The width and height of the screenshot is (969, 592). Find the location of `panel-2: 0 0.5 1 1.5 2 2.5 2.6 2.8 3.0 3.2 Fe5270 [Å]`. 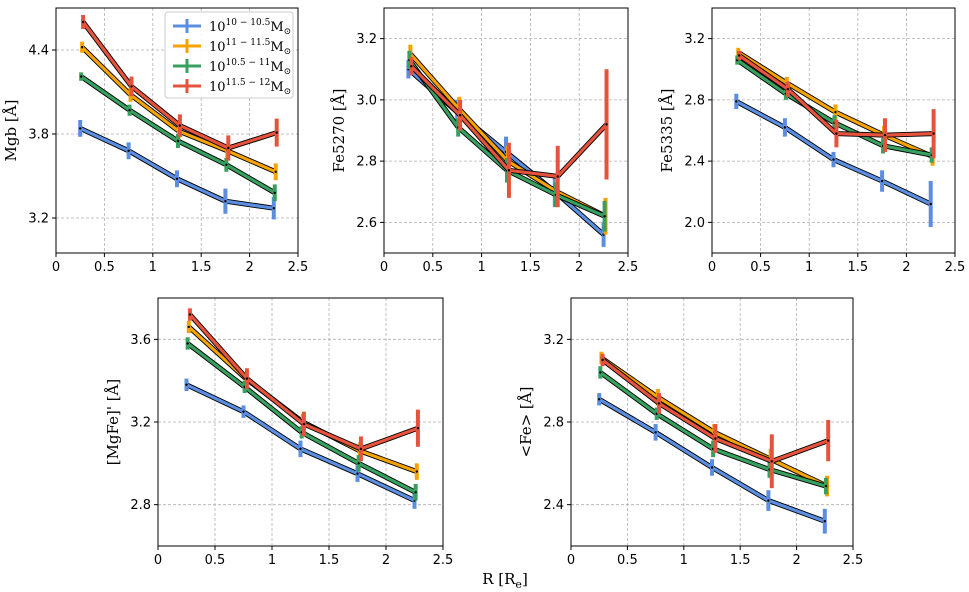

panel-2: 0 0.5 1 1.5 2 2.5 2.6 2.8 3.0 3.2 Fe5270 [Å] is located at coordinates (484, 141).